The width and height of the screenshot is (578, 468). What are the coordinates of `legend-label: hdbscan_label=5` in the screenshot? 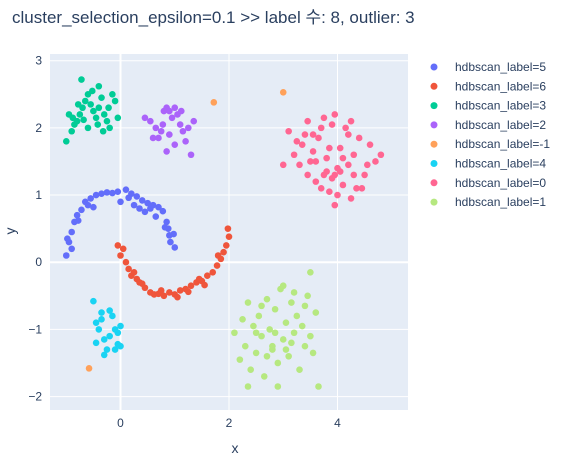 It's located at (500, 67).